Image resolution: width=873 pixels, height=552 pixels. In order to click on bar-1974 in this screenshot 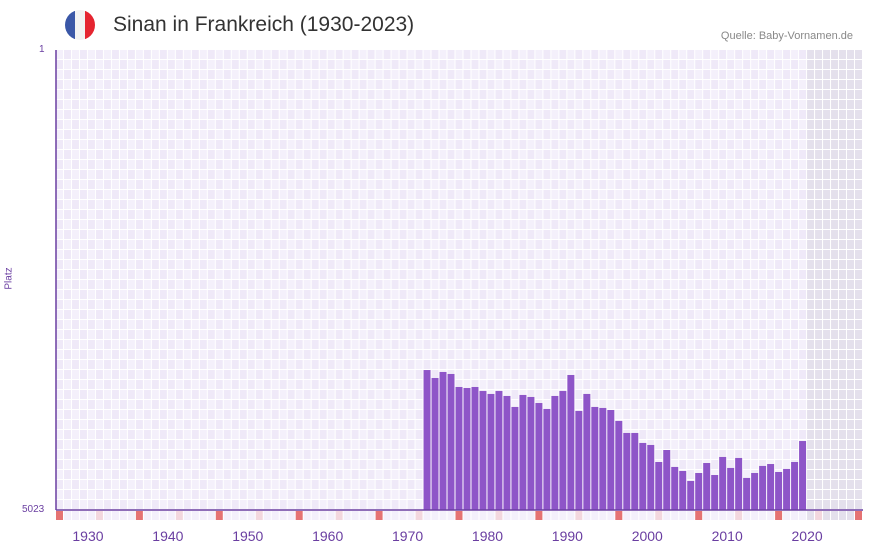, I will do `click(427, 440)`.